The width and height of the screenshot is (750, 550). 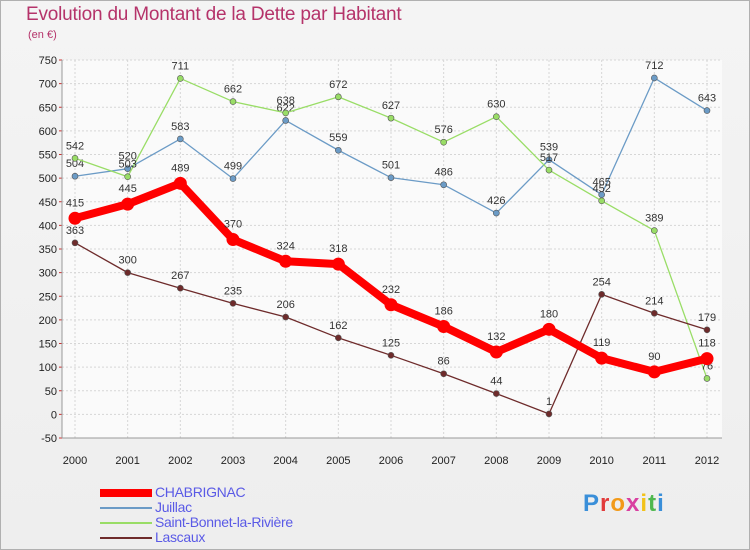 What do you see at coordinates (391, 343) in the screenshot?
I see `data-label-lascaux: 125` at bounding box center [391, 343].